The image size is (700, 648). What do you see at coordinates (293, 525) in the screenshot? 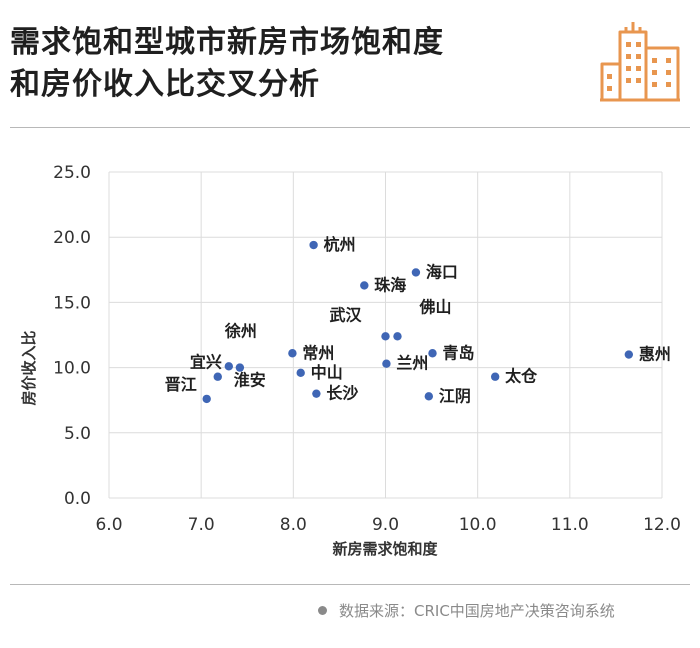
I see `x-tick-label: 8.0` at bounding box center [293, 525].